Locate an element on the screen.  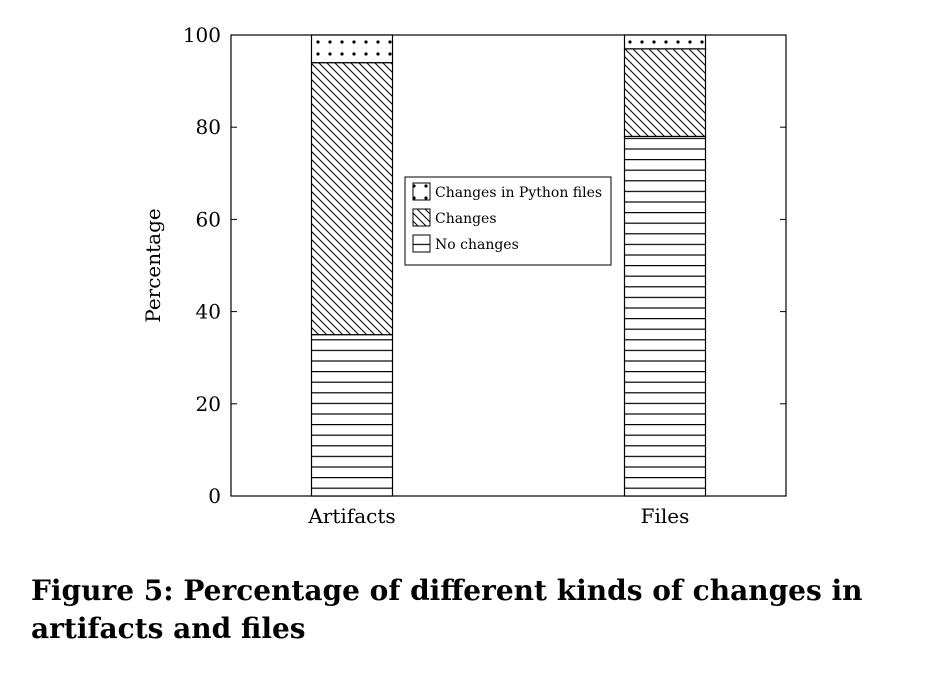
bar-files-changes-in-python-files is located at coordinates (665, 42).